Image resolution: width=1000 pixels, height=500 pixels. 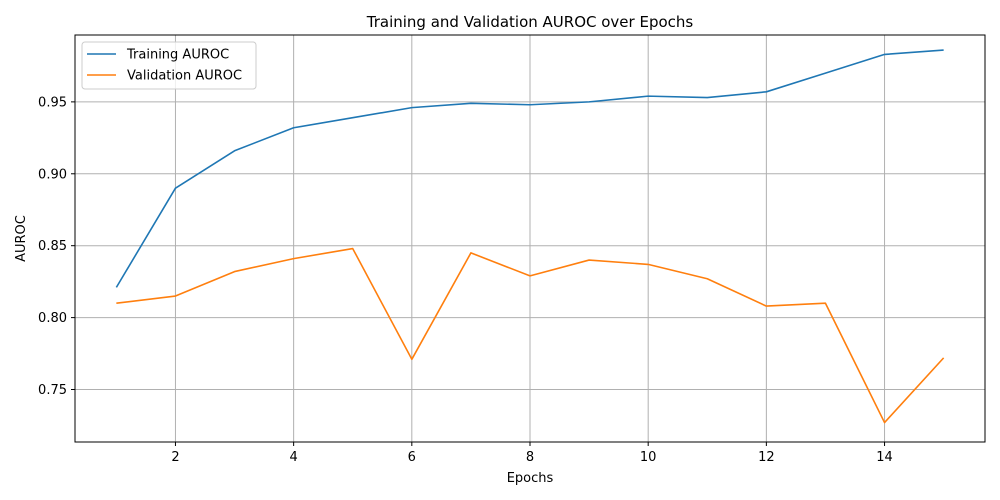 I want to click on legend-label-1: Validation AUROC, so click(x=184, y=76).